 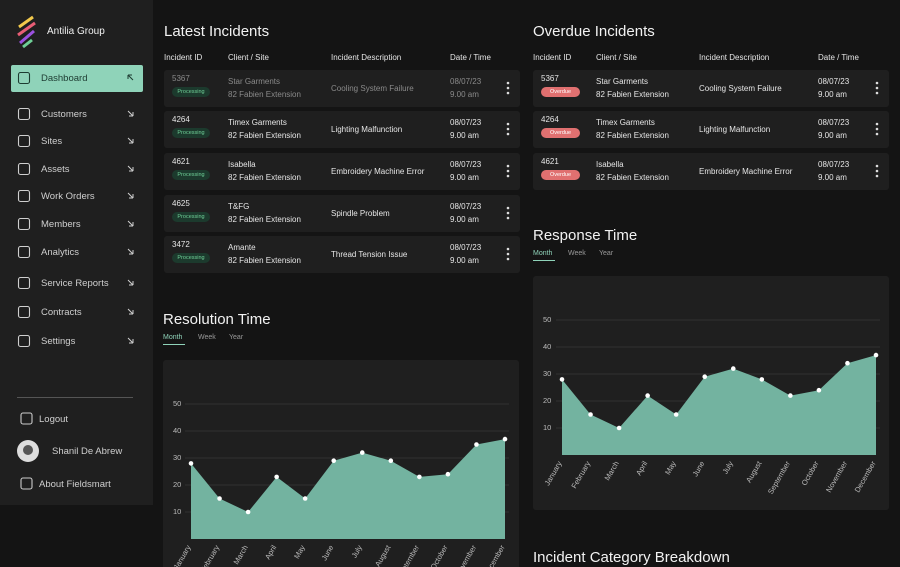 What do you see at coordinates (360, 213) in the screenshot?
I see `incident-description: Spindle Problem` at bounding box center [360, 213].